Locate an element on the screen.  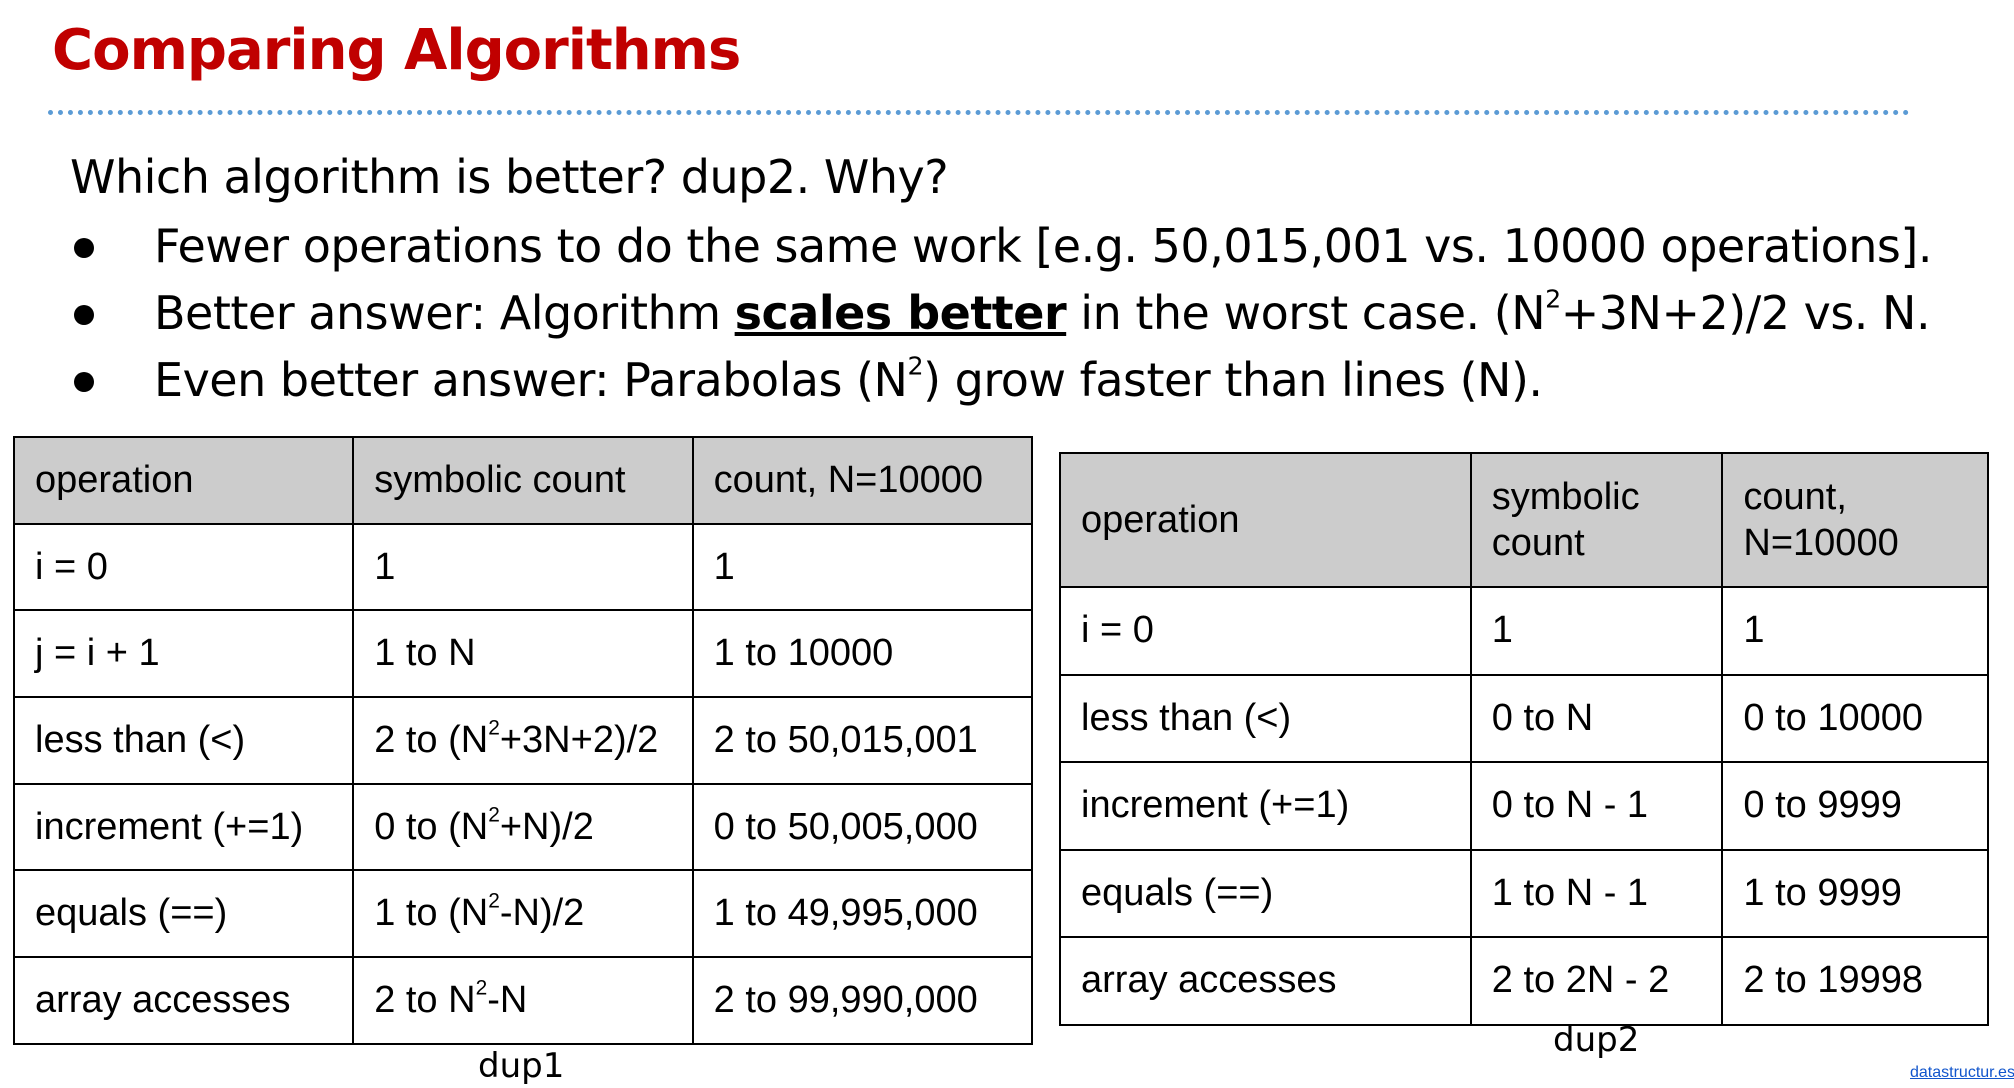
cell-operation: j = i + 1 is located at coordinates (183, 654).